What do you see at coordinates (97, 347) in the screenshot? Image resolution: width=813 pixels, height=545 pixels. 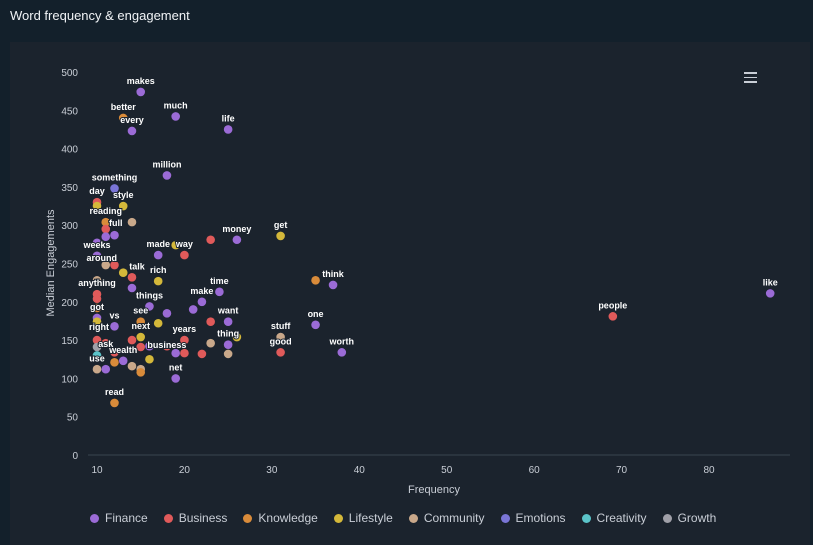 I see `data-point-growth` at bounding box center [97, 347].